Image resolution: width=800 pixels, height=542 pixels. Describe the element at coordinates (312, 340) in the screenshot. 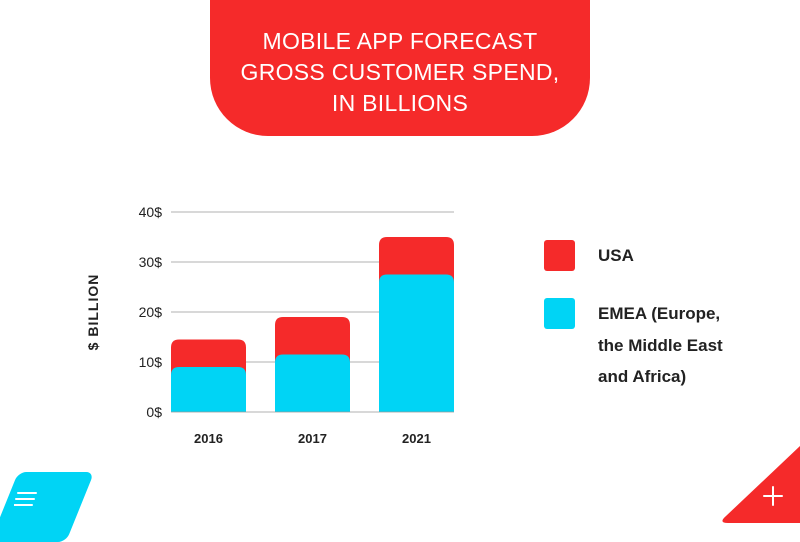

I see `bar-usa-2017` at that location.